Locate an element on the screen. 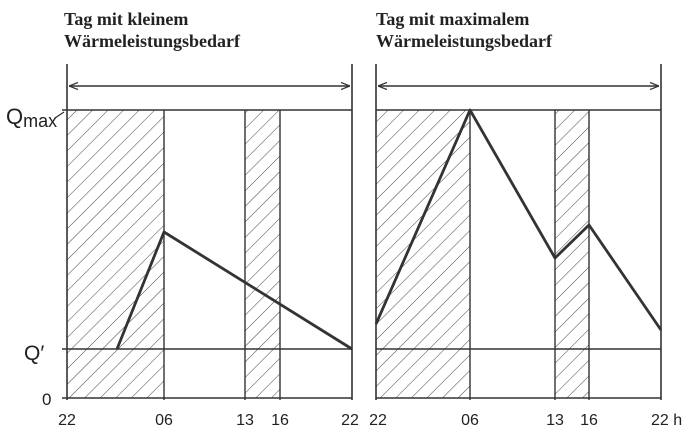 The height and width of the screenshot is (435, 695). x-tick-left-0: 22 is located at coordinates (67, 420).